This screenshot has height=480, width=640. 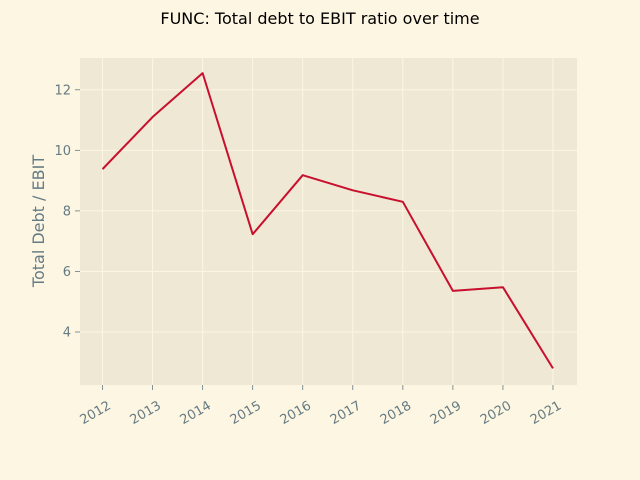 What do you see at coordinates (546, 413) in the screenshot?
I see `x-tick-label: 2021` at bounding box center [546, 413].